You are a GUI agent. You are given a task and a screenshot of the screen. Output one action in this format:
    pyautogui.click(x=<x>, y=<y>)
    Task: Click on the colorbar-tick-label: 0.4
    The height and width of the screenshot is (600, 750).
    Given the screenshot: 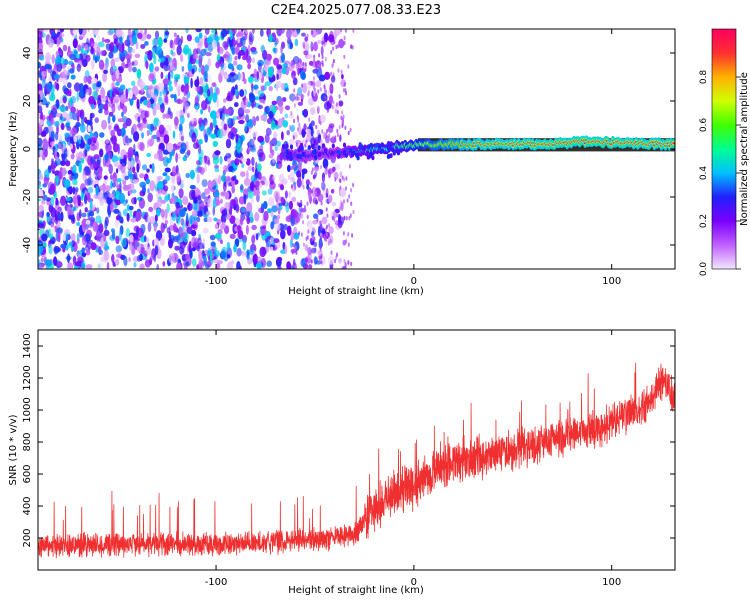 What is the action you would take?
    pyautogui.click(x=704, y=173)
    